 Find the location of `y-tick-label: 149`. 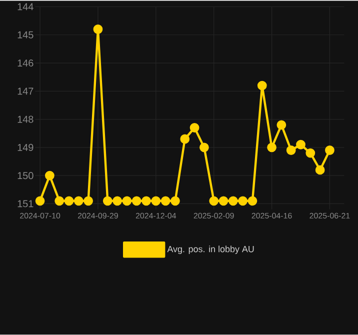

y-tick-label: 149 is located at coordinates (26, 148).